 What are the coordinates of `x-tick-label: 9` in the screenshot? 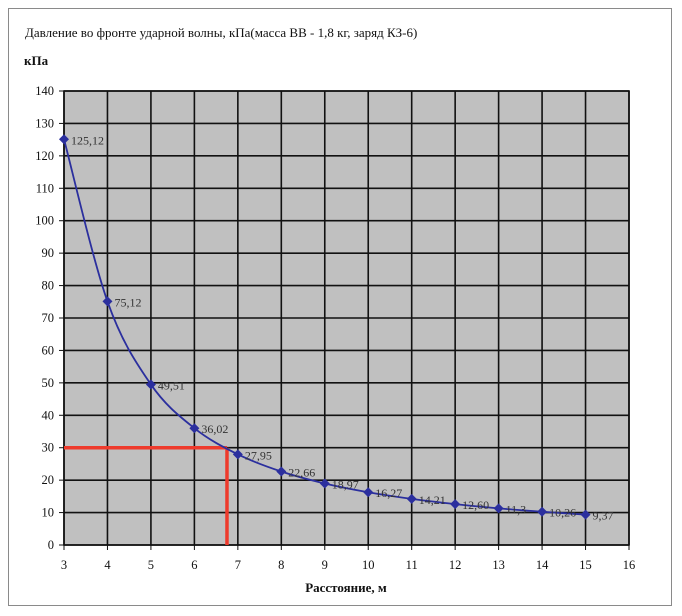 It's located at (325, 565).